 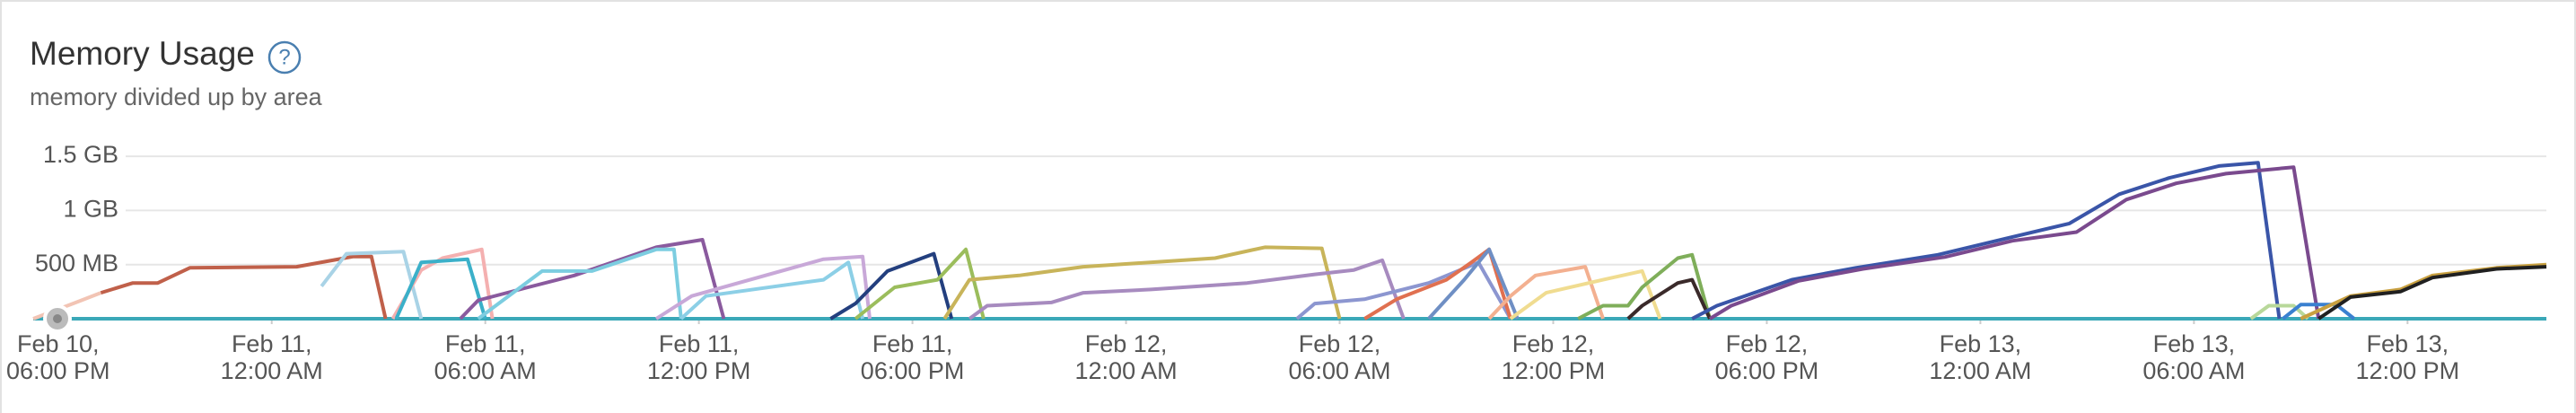 I want to click on x-tick-label: Feb 11, 12:00 AM, so click(x=271, y=357).